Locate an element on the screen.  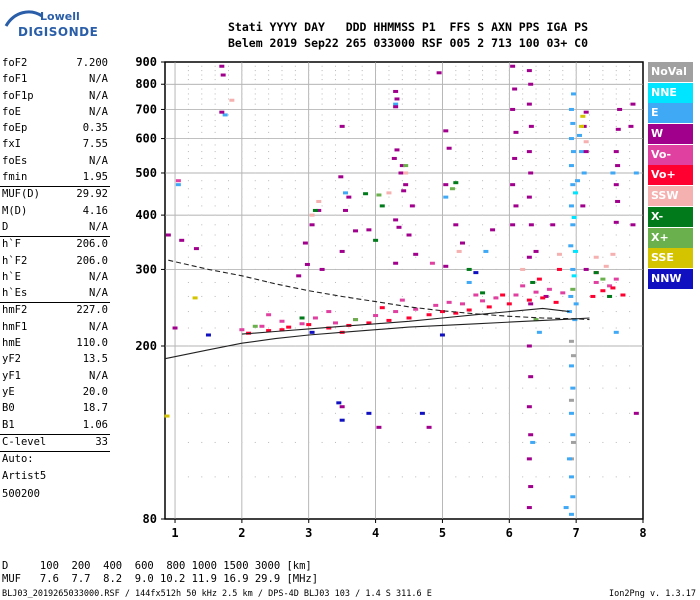
param-value: 33 is located at coordinates (101, 441).